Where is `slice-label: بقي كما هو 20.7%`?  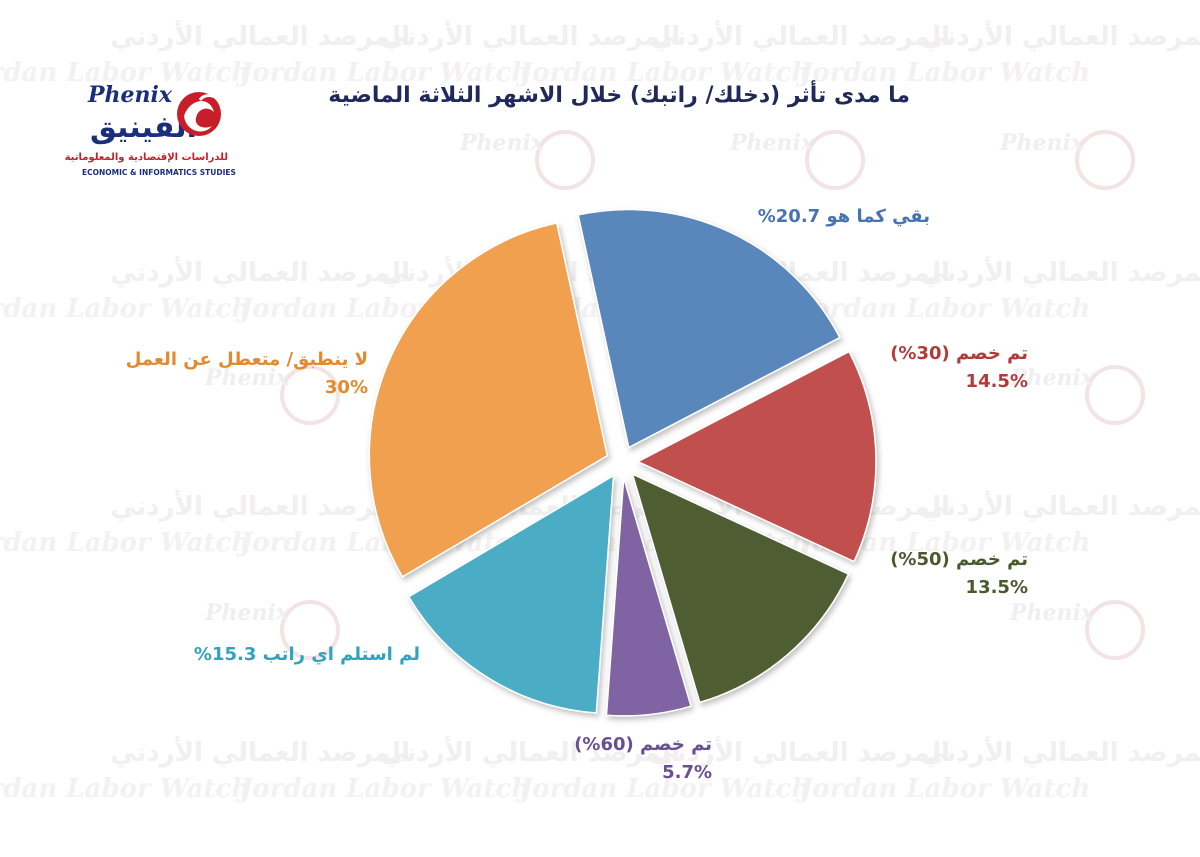
slice-label: بقي كما هو 20.7% is located at coordinates (844, 217).